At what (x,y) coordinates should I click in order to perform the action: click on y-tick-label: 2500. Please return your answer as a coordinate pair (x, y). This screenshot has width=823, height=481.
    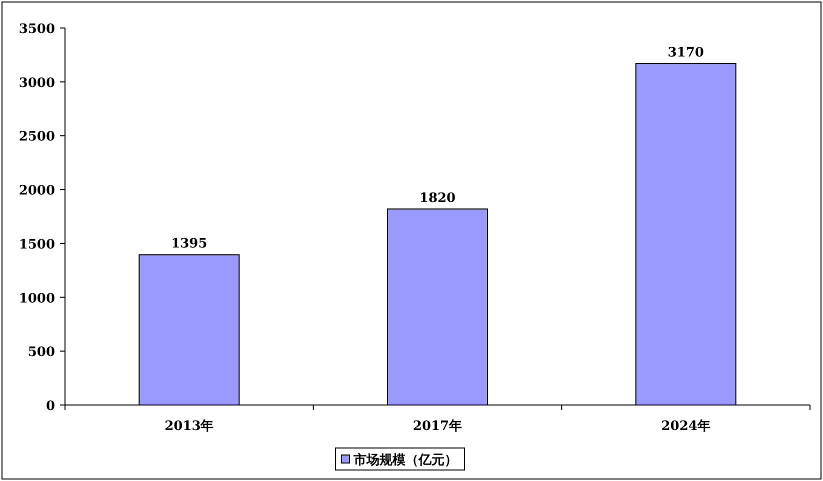
    Looking at the image, I should click on (36, 137).